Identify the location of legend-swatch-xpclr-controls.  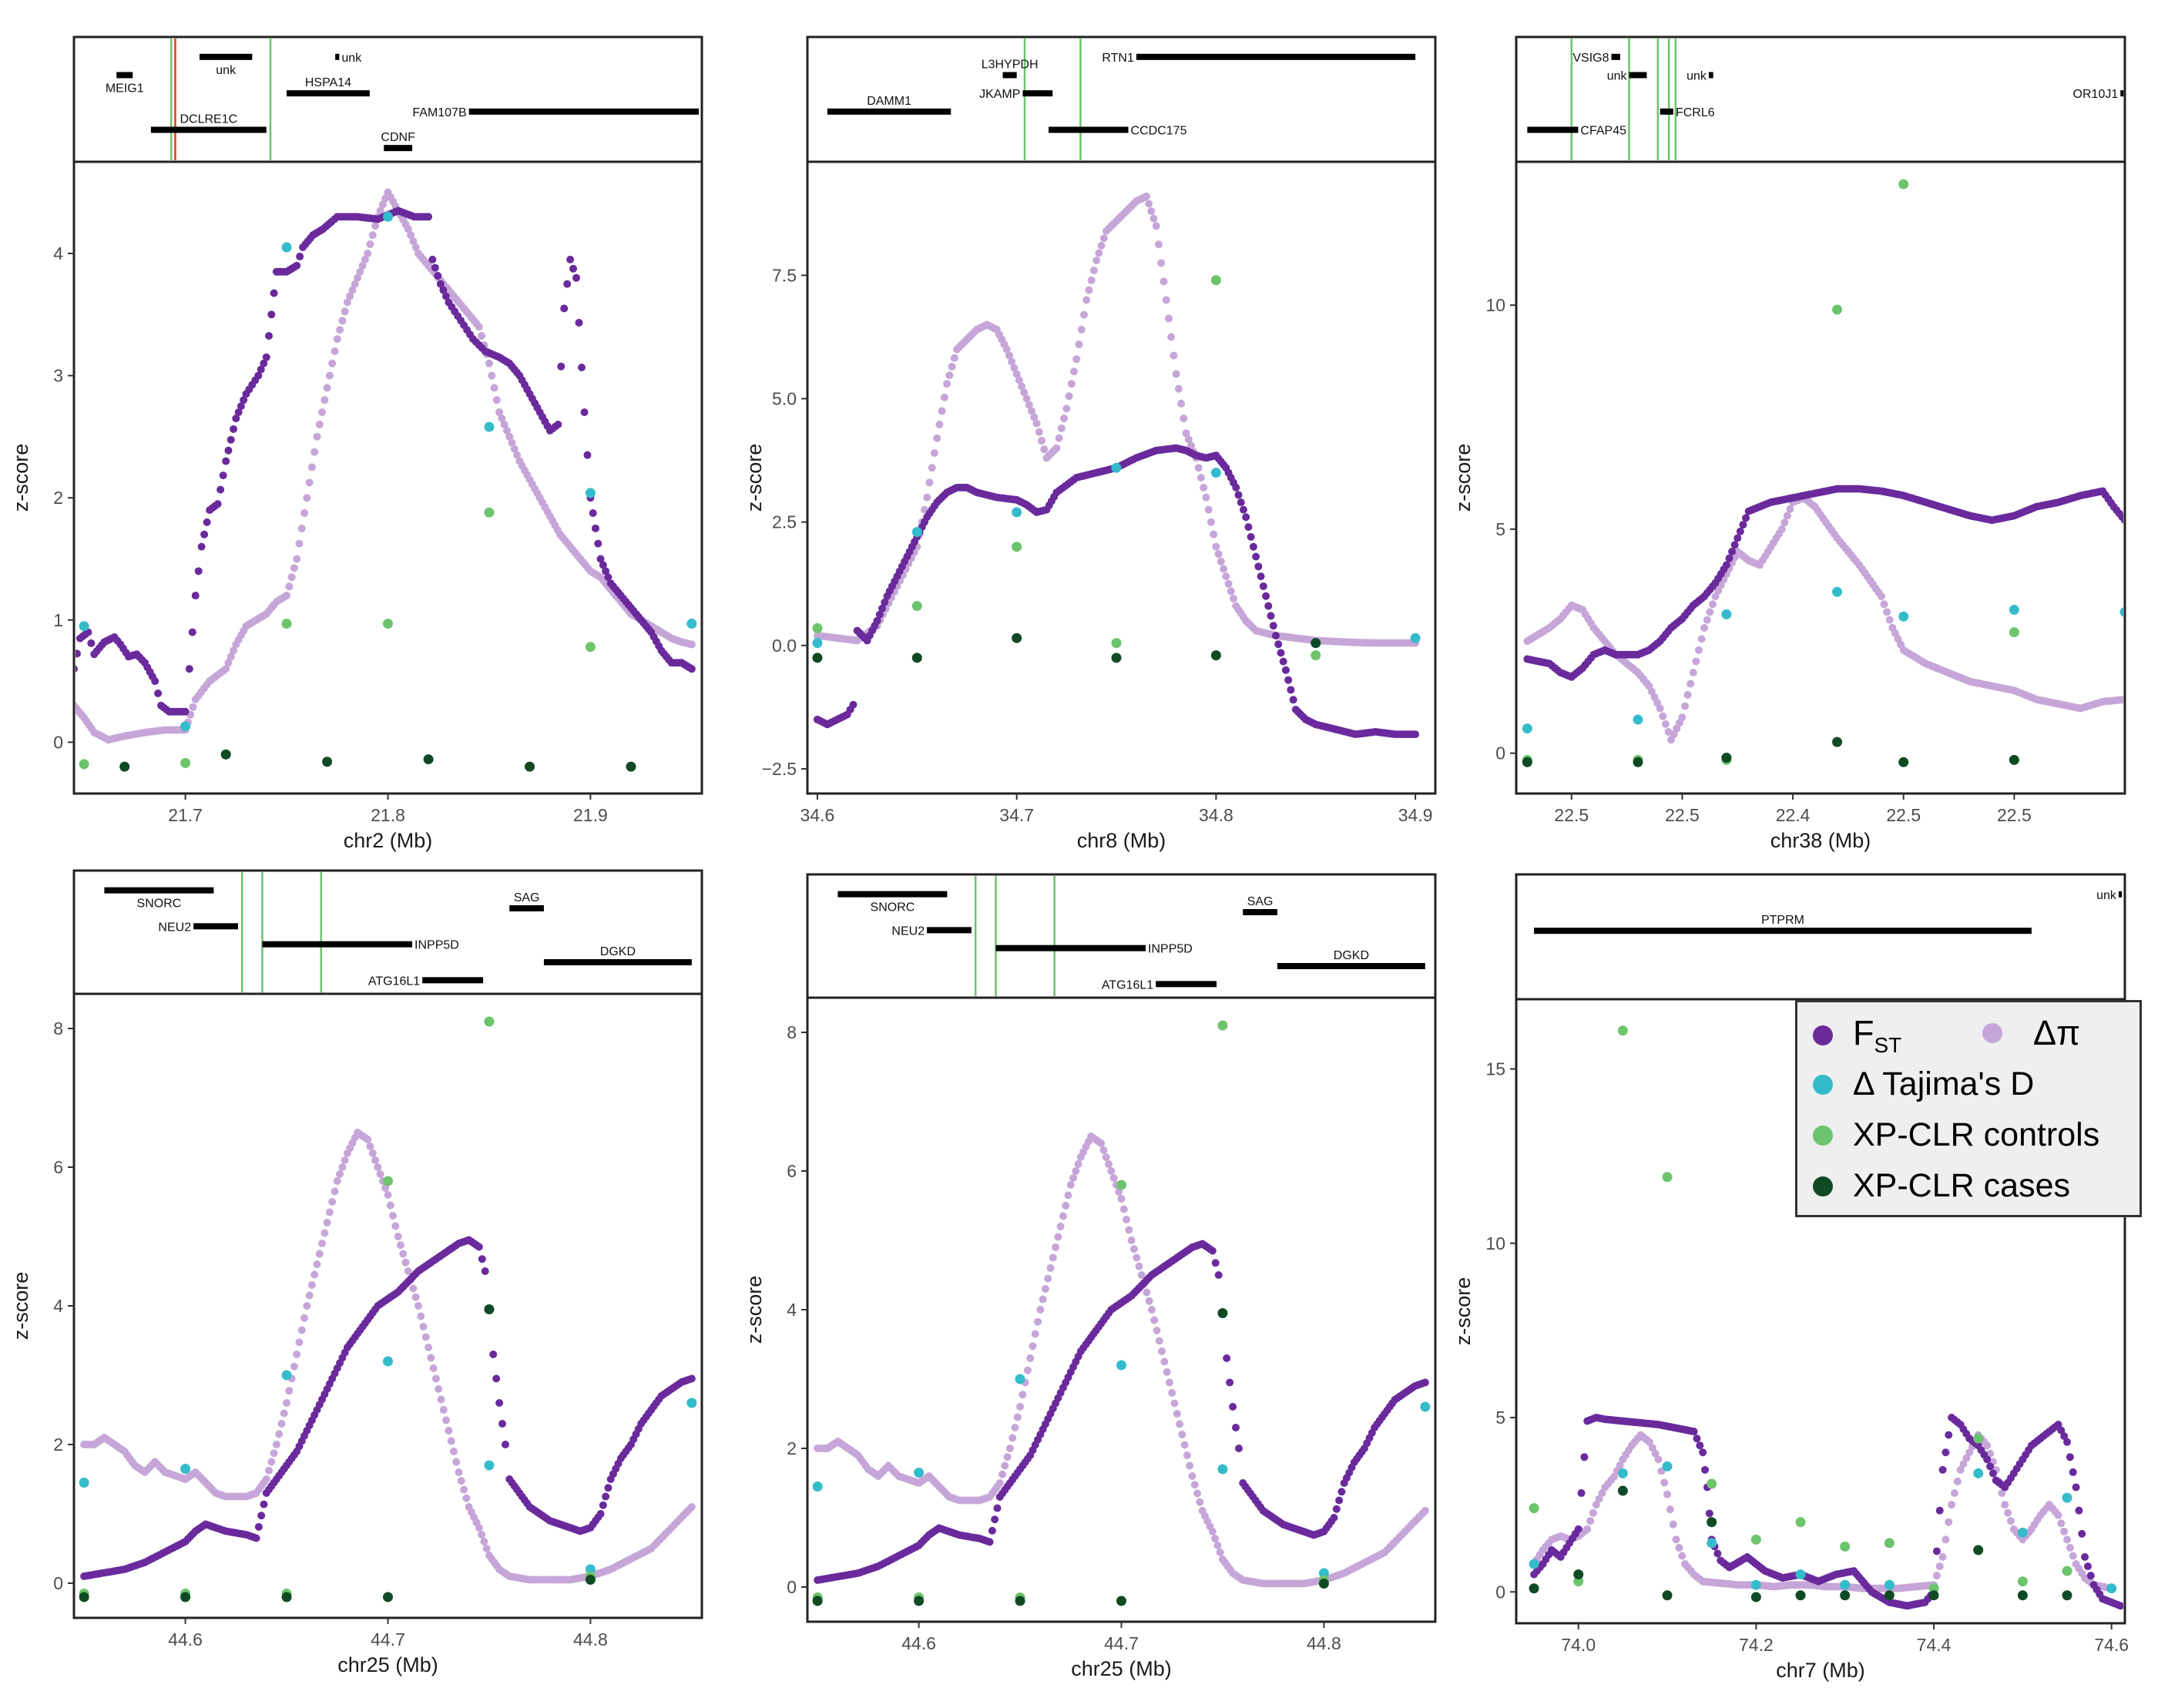
(1823, 1135).